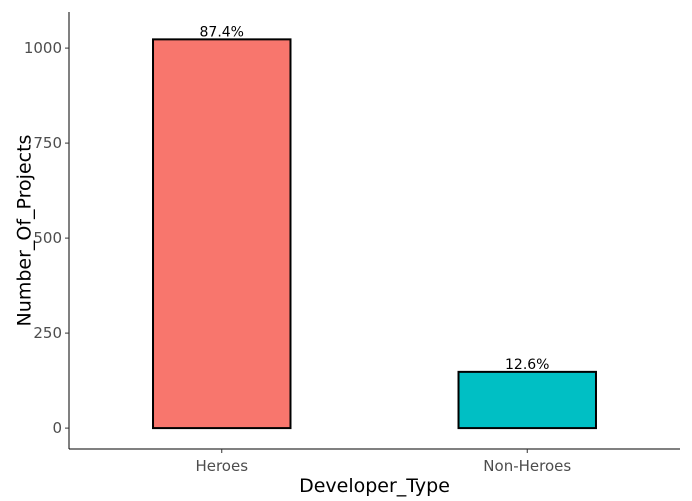  Describe the element at coordinates (43, 48) in the screenshot. I see `y-tick-label: 1000` at that location.